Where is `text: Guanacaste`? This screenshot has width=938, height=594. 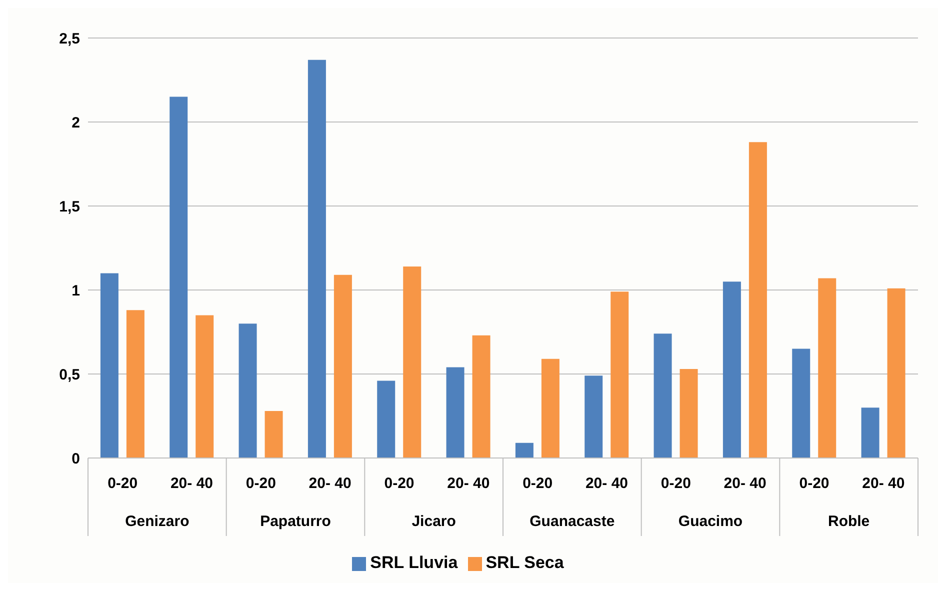
text: Guanacaste is located at coordinates (572, 521).